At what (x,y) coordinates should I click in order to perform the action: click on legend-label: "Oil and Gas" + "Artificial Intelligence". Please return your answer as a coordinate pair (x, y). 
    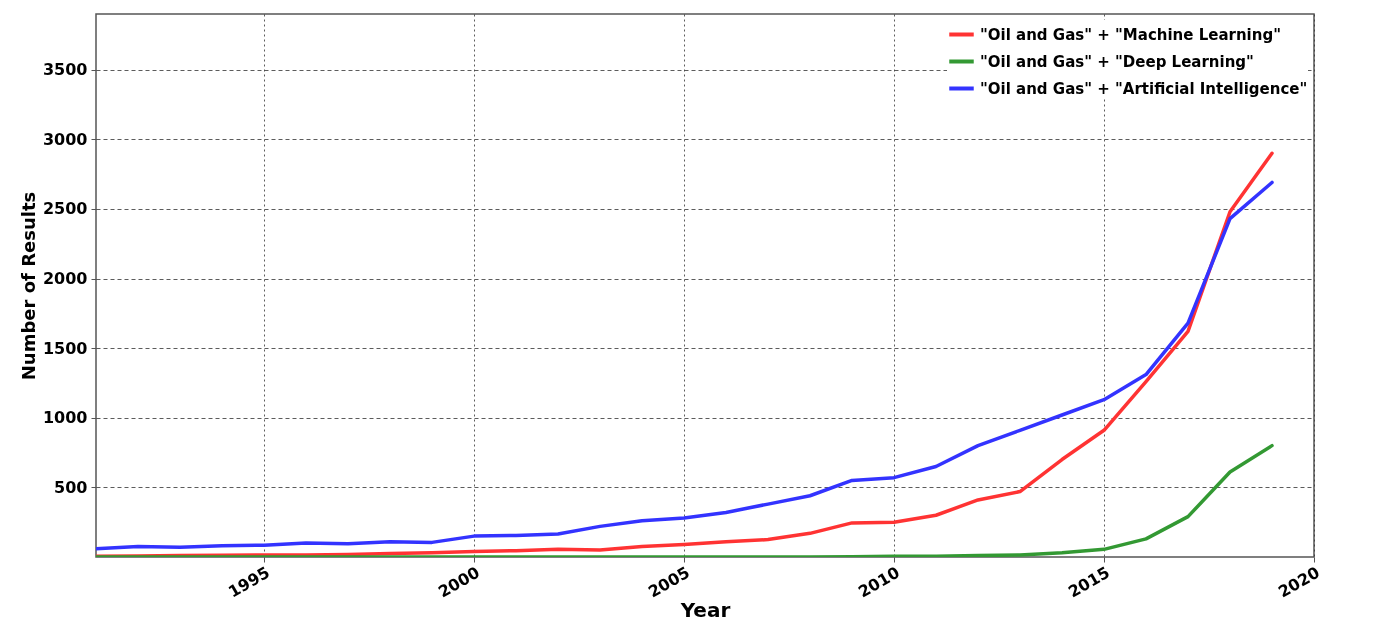
    Looking at the image, I should click on (1144, 88).